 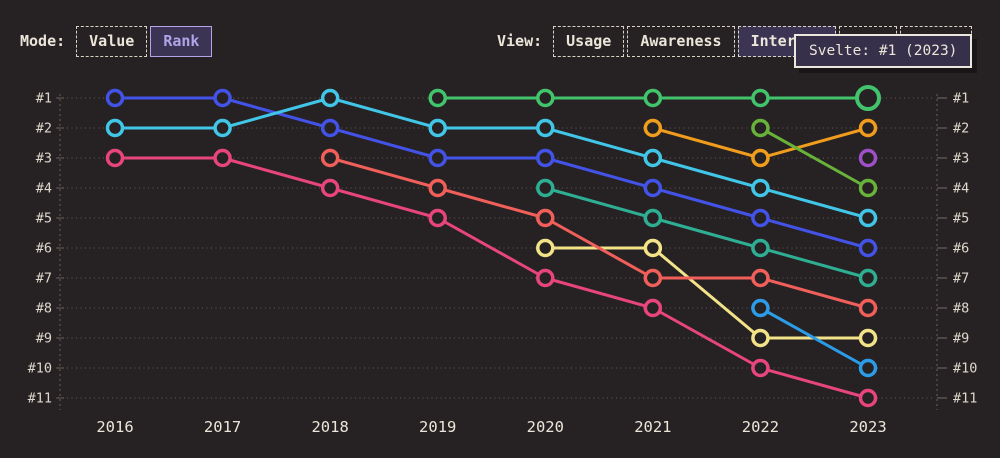 I want to click on data-point-cyan-2016, so click(x=115, y=128).